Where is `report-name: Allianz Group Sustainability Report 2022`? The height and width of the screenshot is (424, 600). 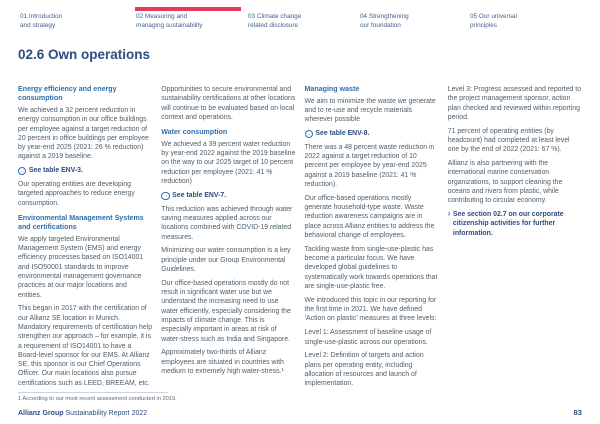 report-name: Allianz Group Sustainability Report 2022 is located at coordinates (82, 413).